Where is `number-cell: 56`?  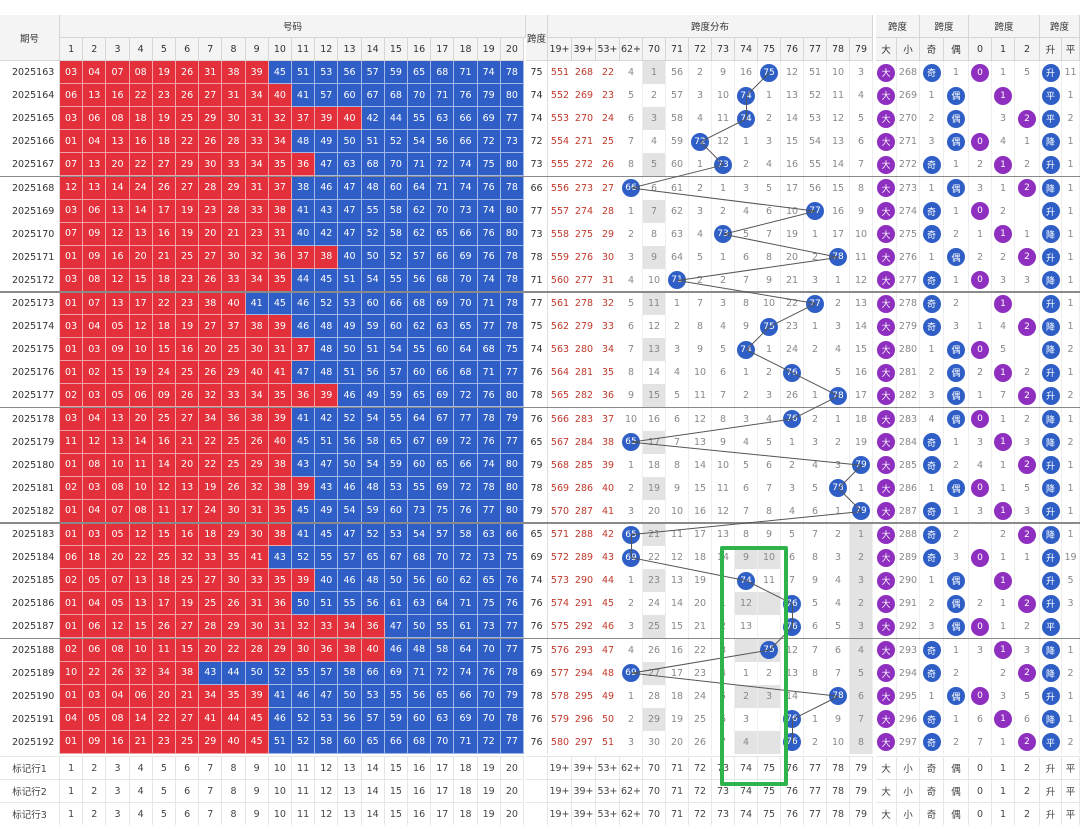 number-cell: 56 is located at coordinates (373, 604).